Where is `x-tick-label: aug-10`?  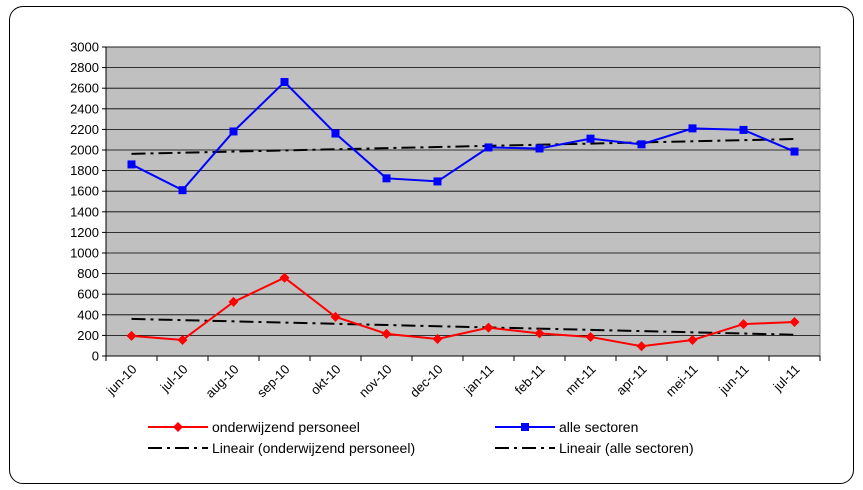 x-tick-label: aug-10 is located at coordinates (221, 381).